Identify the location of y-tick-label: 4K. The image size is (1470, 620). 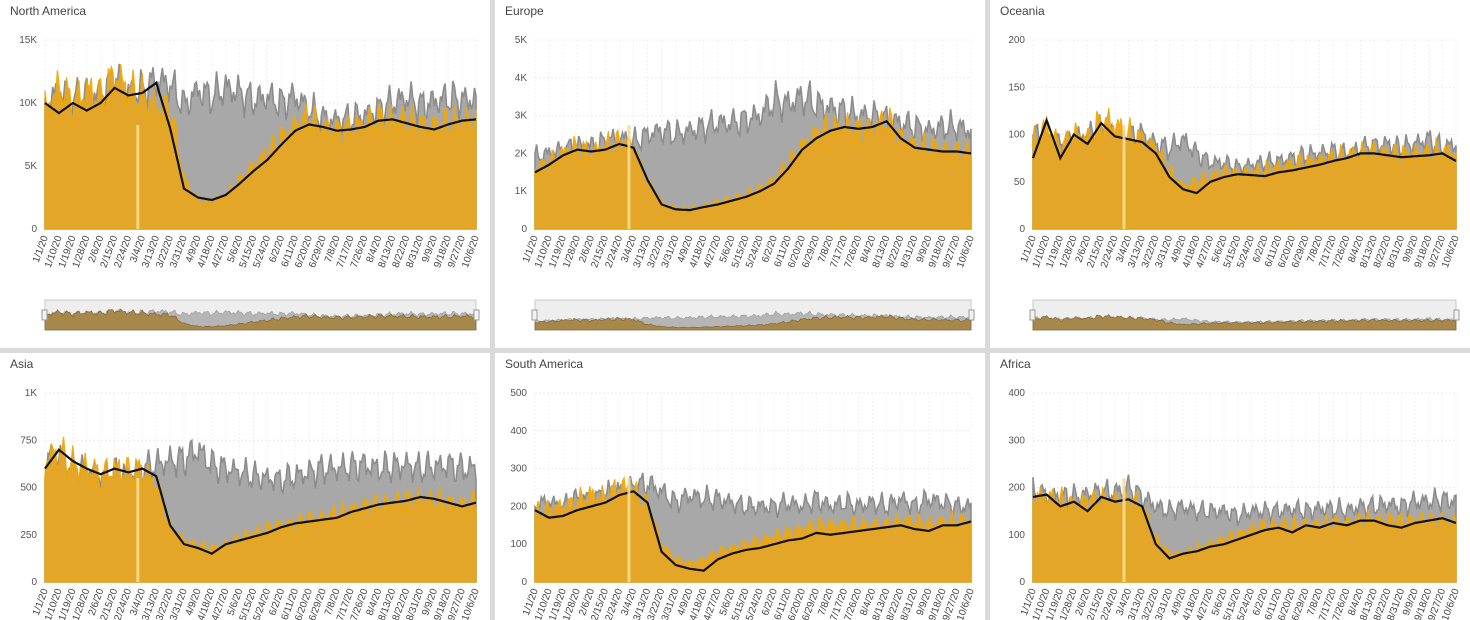
(521, 78).